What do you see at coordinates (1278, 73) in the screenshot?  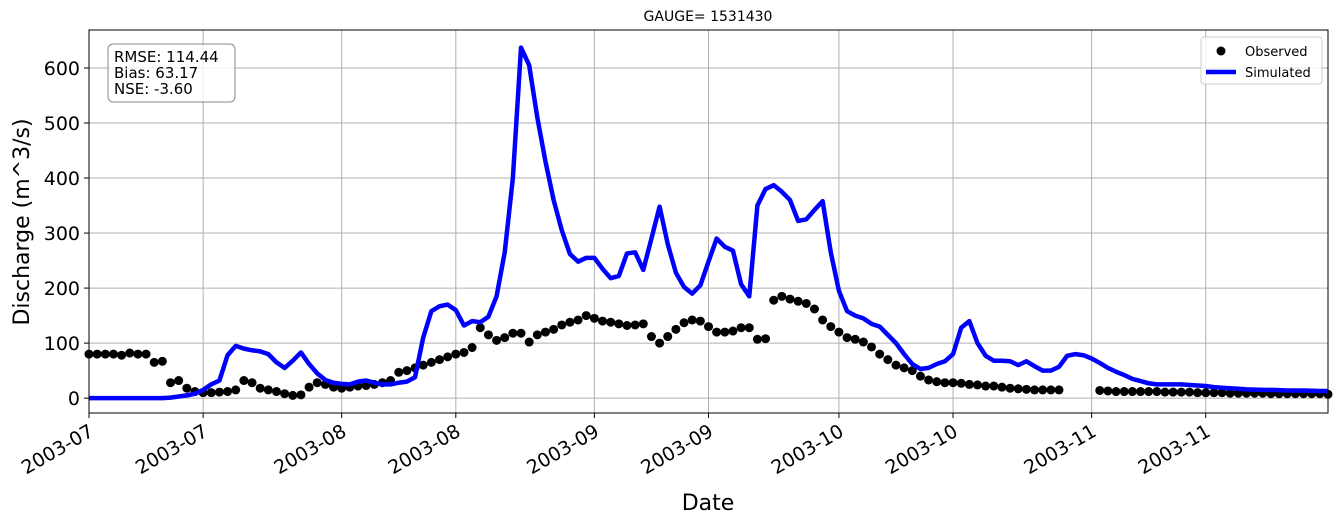 I see `legend-label: Simulated` at bounding box center [1278, 73].